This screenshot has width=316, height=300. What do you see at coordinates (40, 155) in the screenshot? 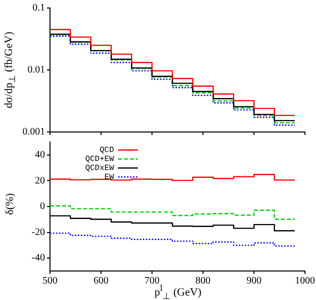
I see `y-tick-label: 40` at bounding box center [40, 155].